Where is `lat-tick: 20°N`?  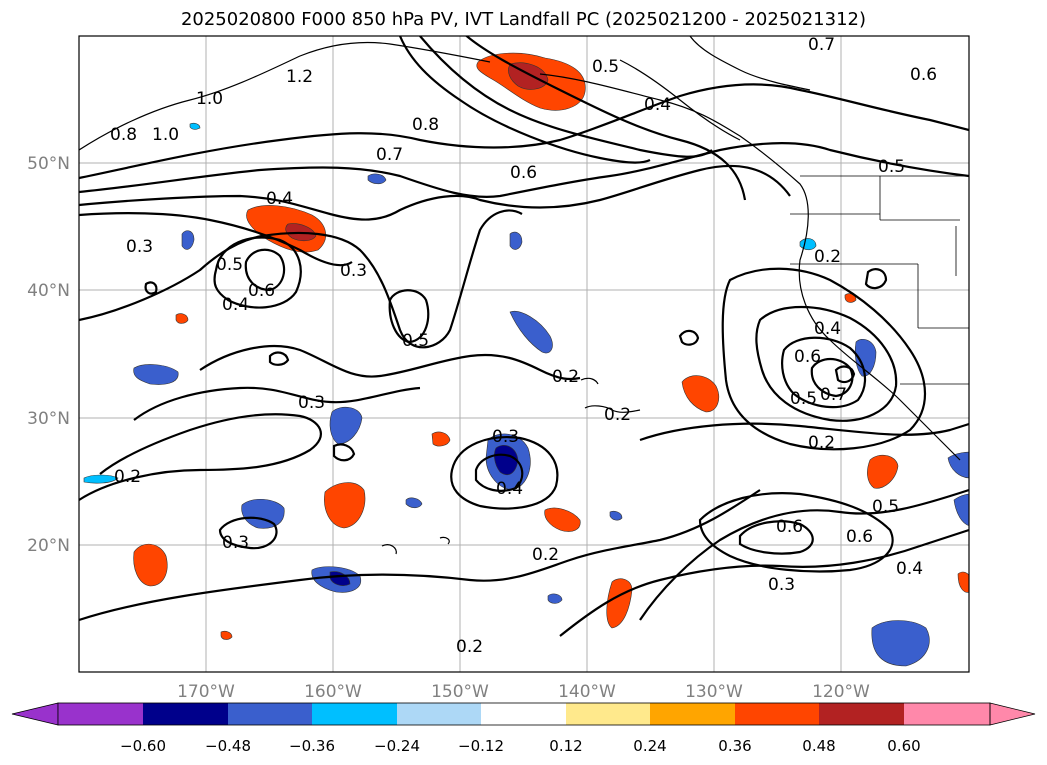
lat-tick: 20°N is located at coordinates (48, 546).